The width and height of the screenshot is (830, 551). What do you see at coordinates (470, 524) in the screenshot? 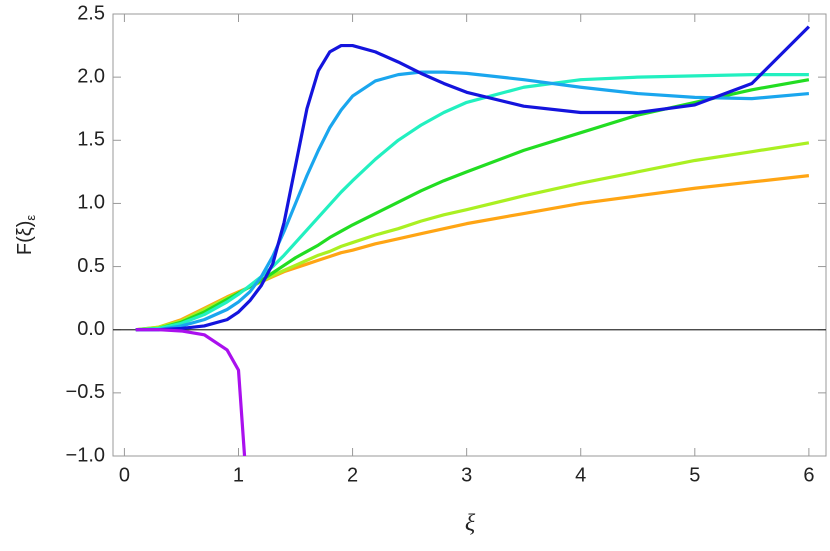
I see `x-axis-label: ξ` at bounding box center [470, 524].